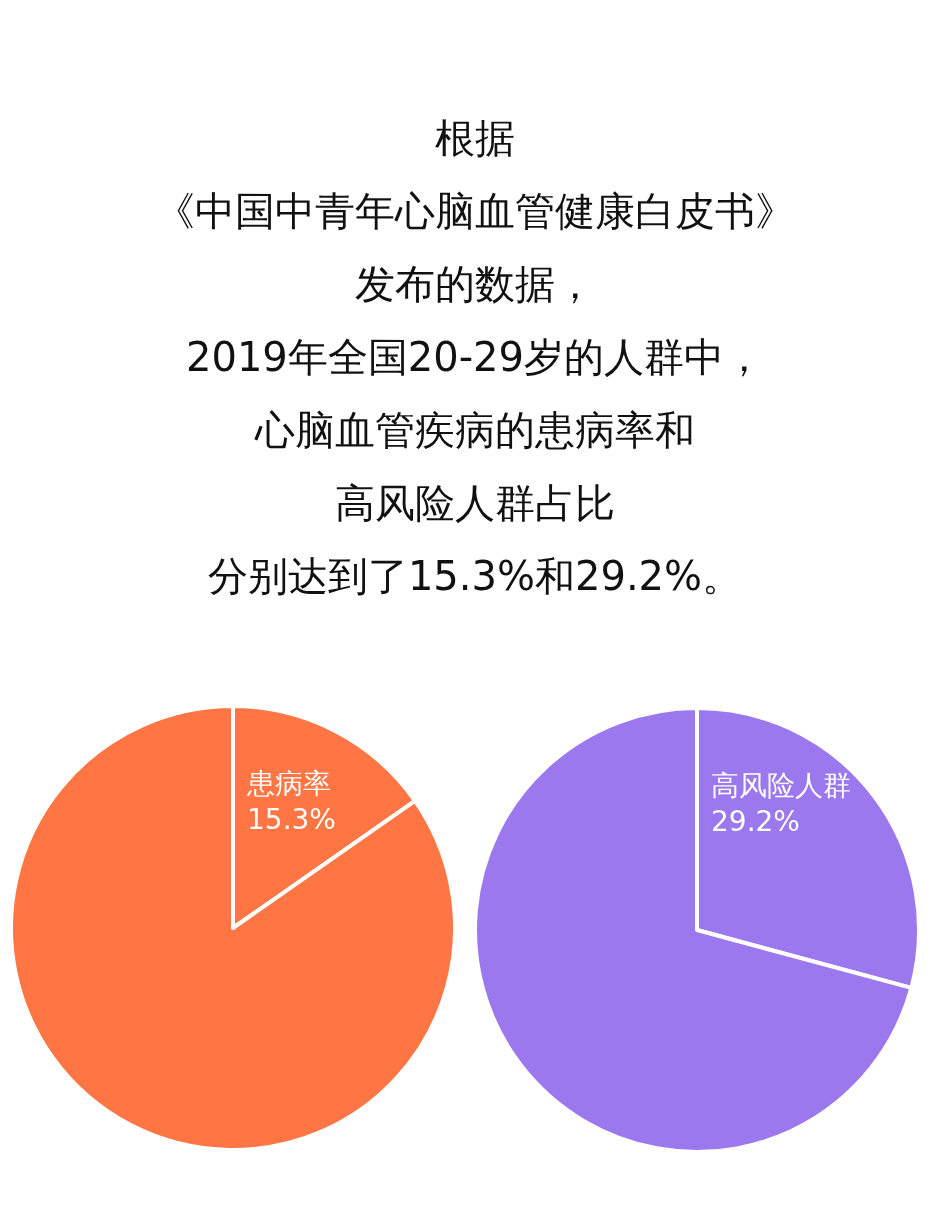  What do you see at coordinates (475, 503) in the screenshot?
I see `text: 高风险人群占比` at bounding box center [475, 503].